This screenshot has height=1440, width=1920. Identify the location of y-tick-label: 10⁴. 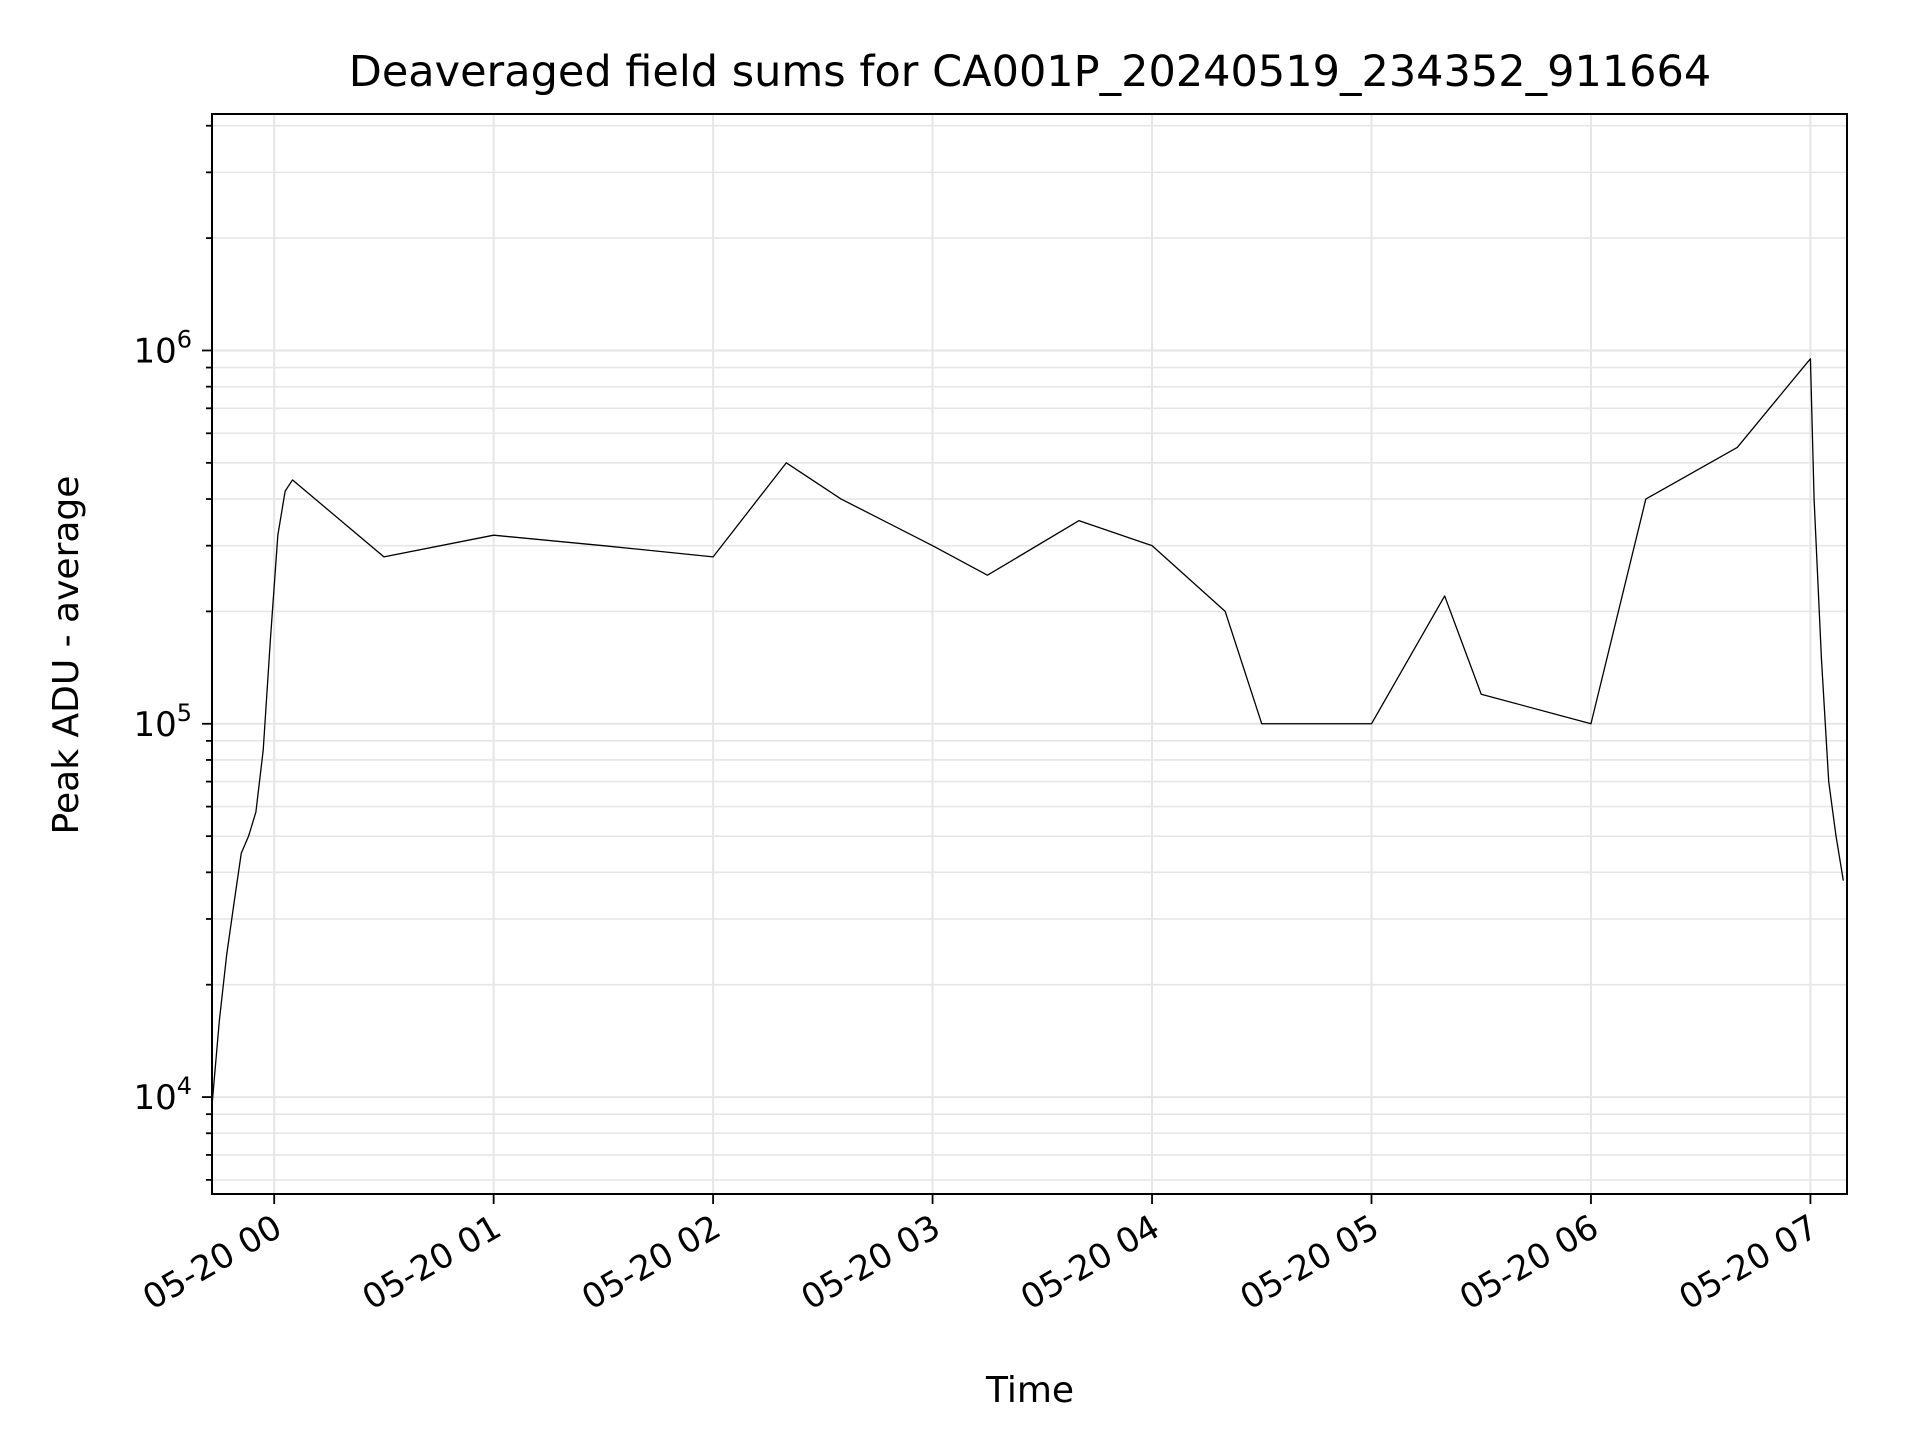
(162, 1095).